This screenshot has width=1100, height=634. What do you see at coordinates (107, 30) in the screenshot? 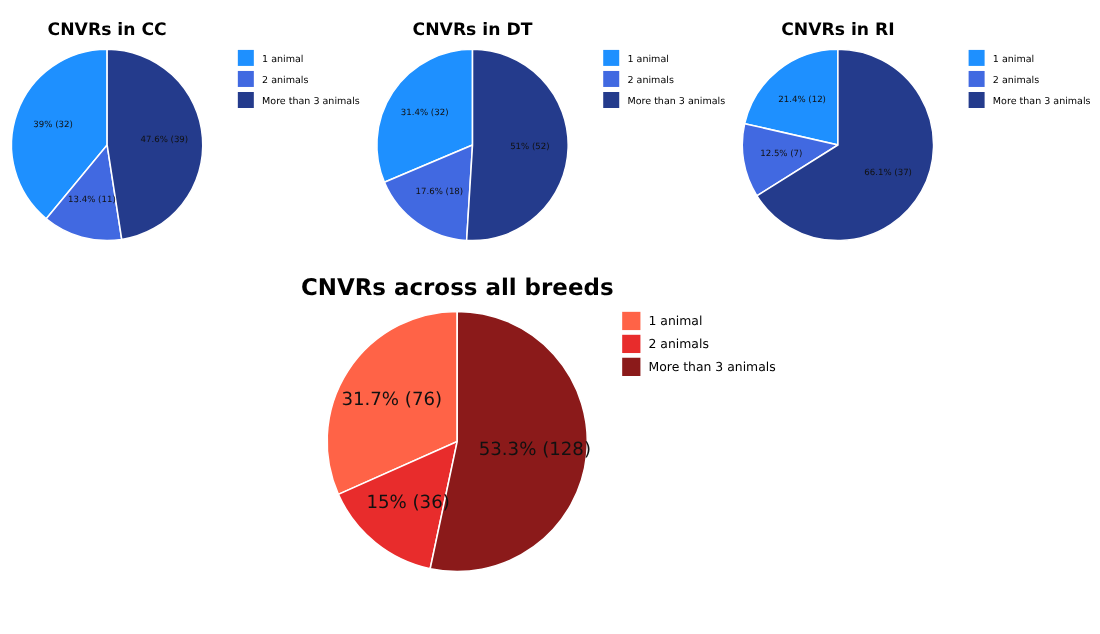
I see `chart-title: CNVRs in CC` at bounding box center [107, 30].